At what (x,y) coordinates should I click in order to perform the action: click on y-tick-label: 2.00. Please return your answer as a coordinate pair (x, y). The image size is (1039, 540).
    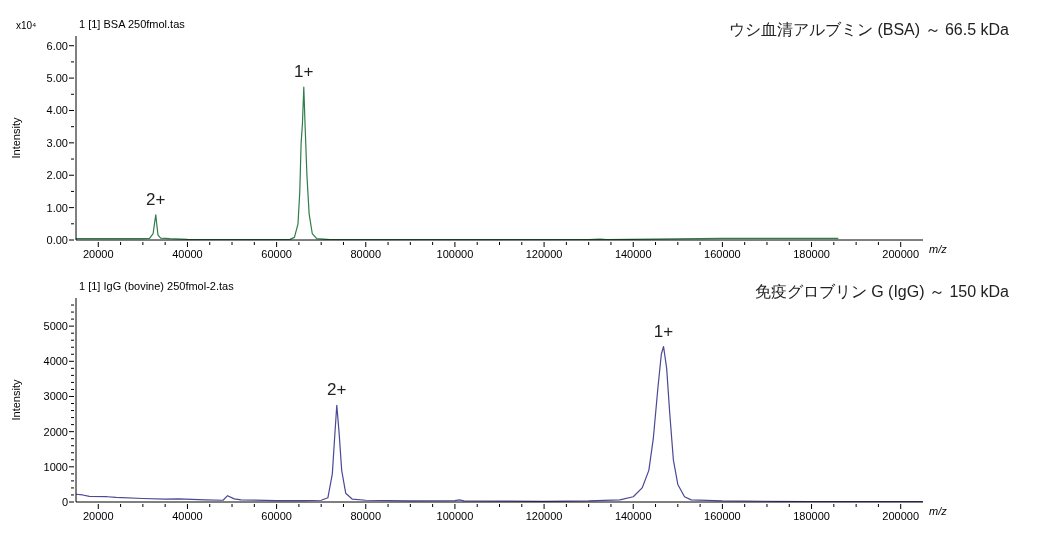
    Looking at the image, I should click on (57, 175).